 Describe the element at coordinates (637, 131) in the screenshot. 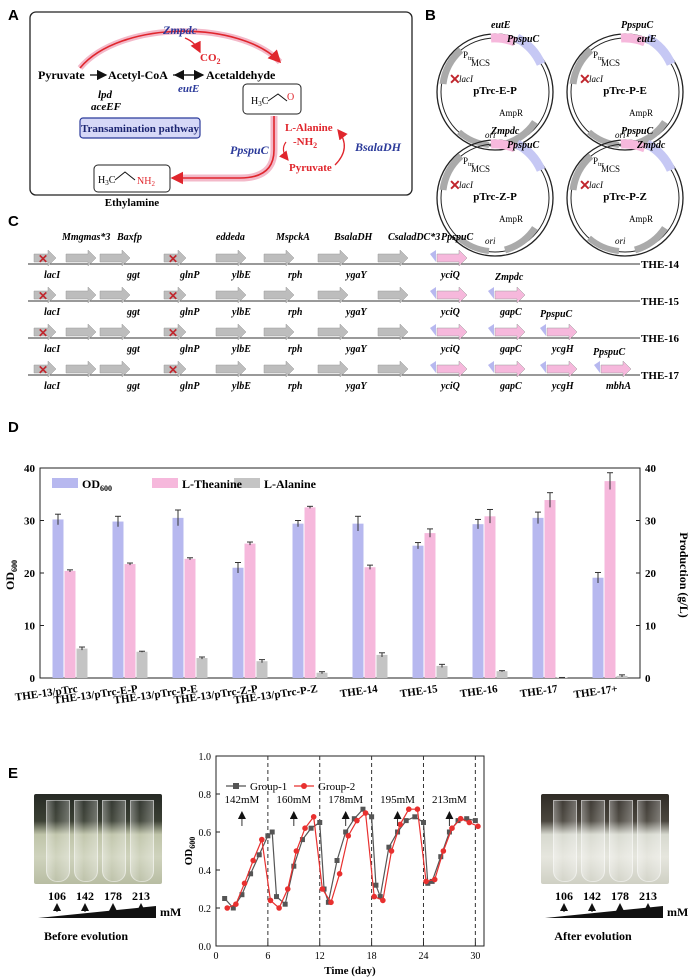

I see `gene1-label: PpspuC` at that location.